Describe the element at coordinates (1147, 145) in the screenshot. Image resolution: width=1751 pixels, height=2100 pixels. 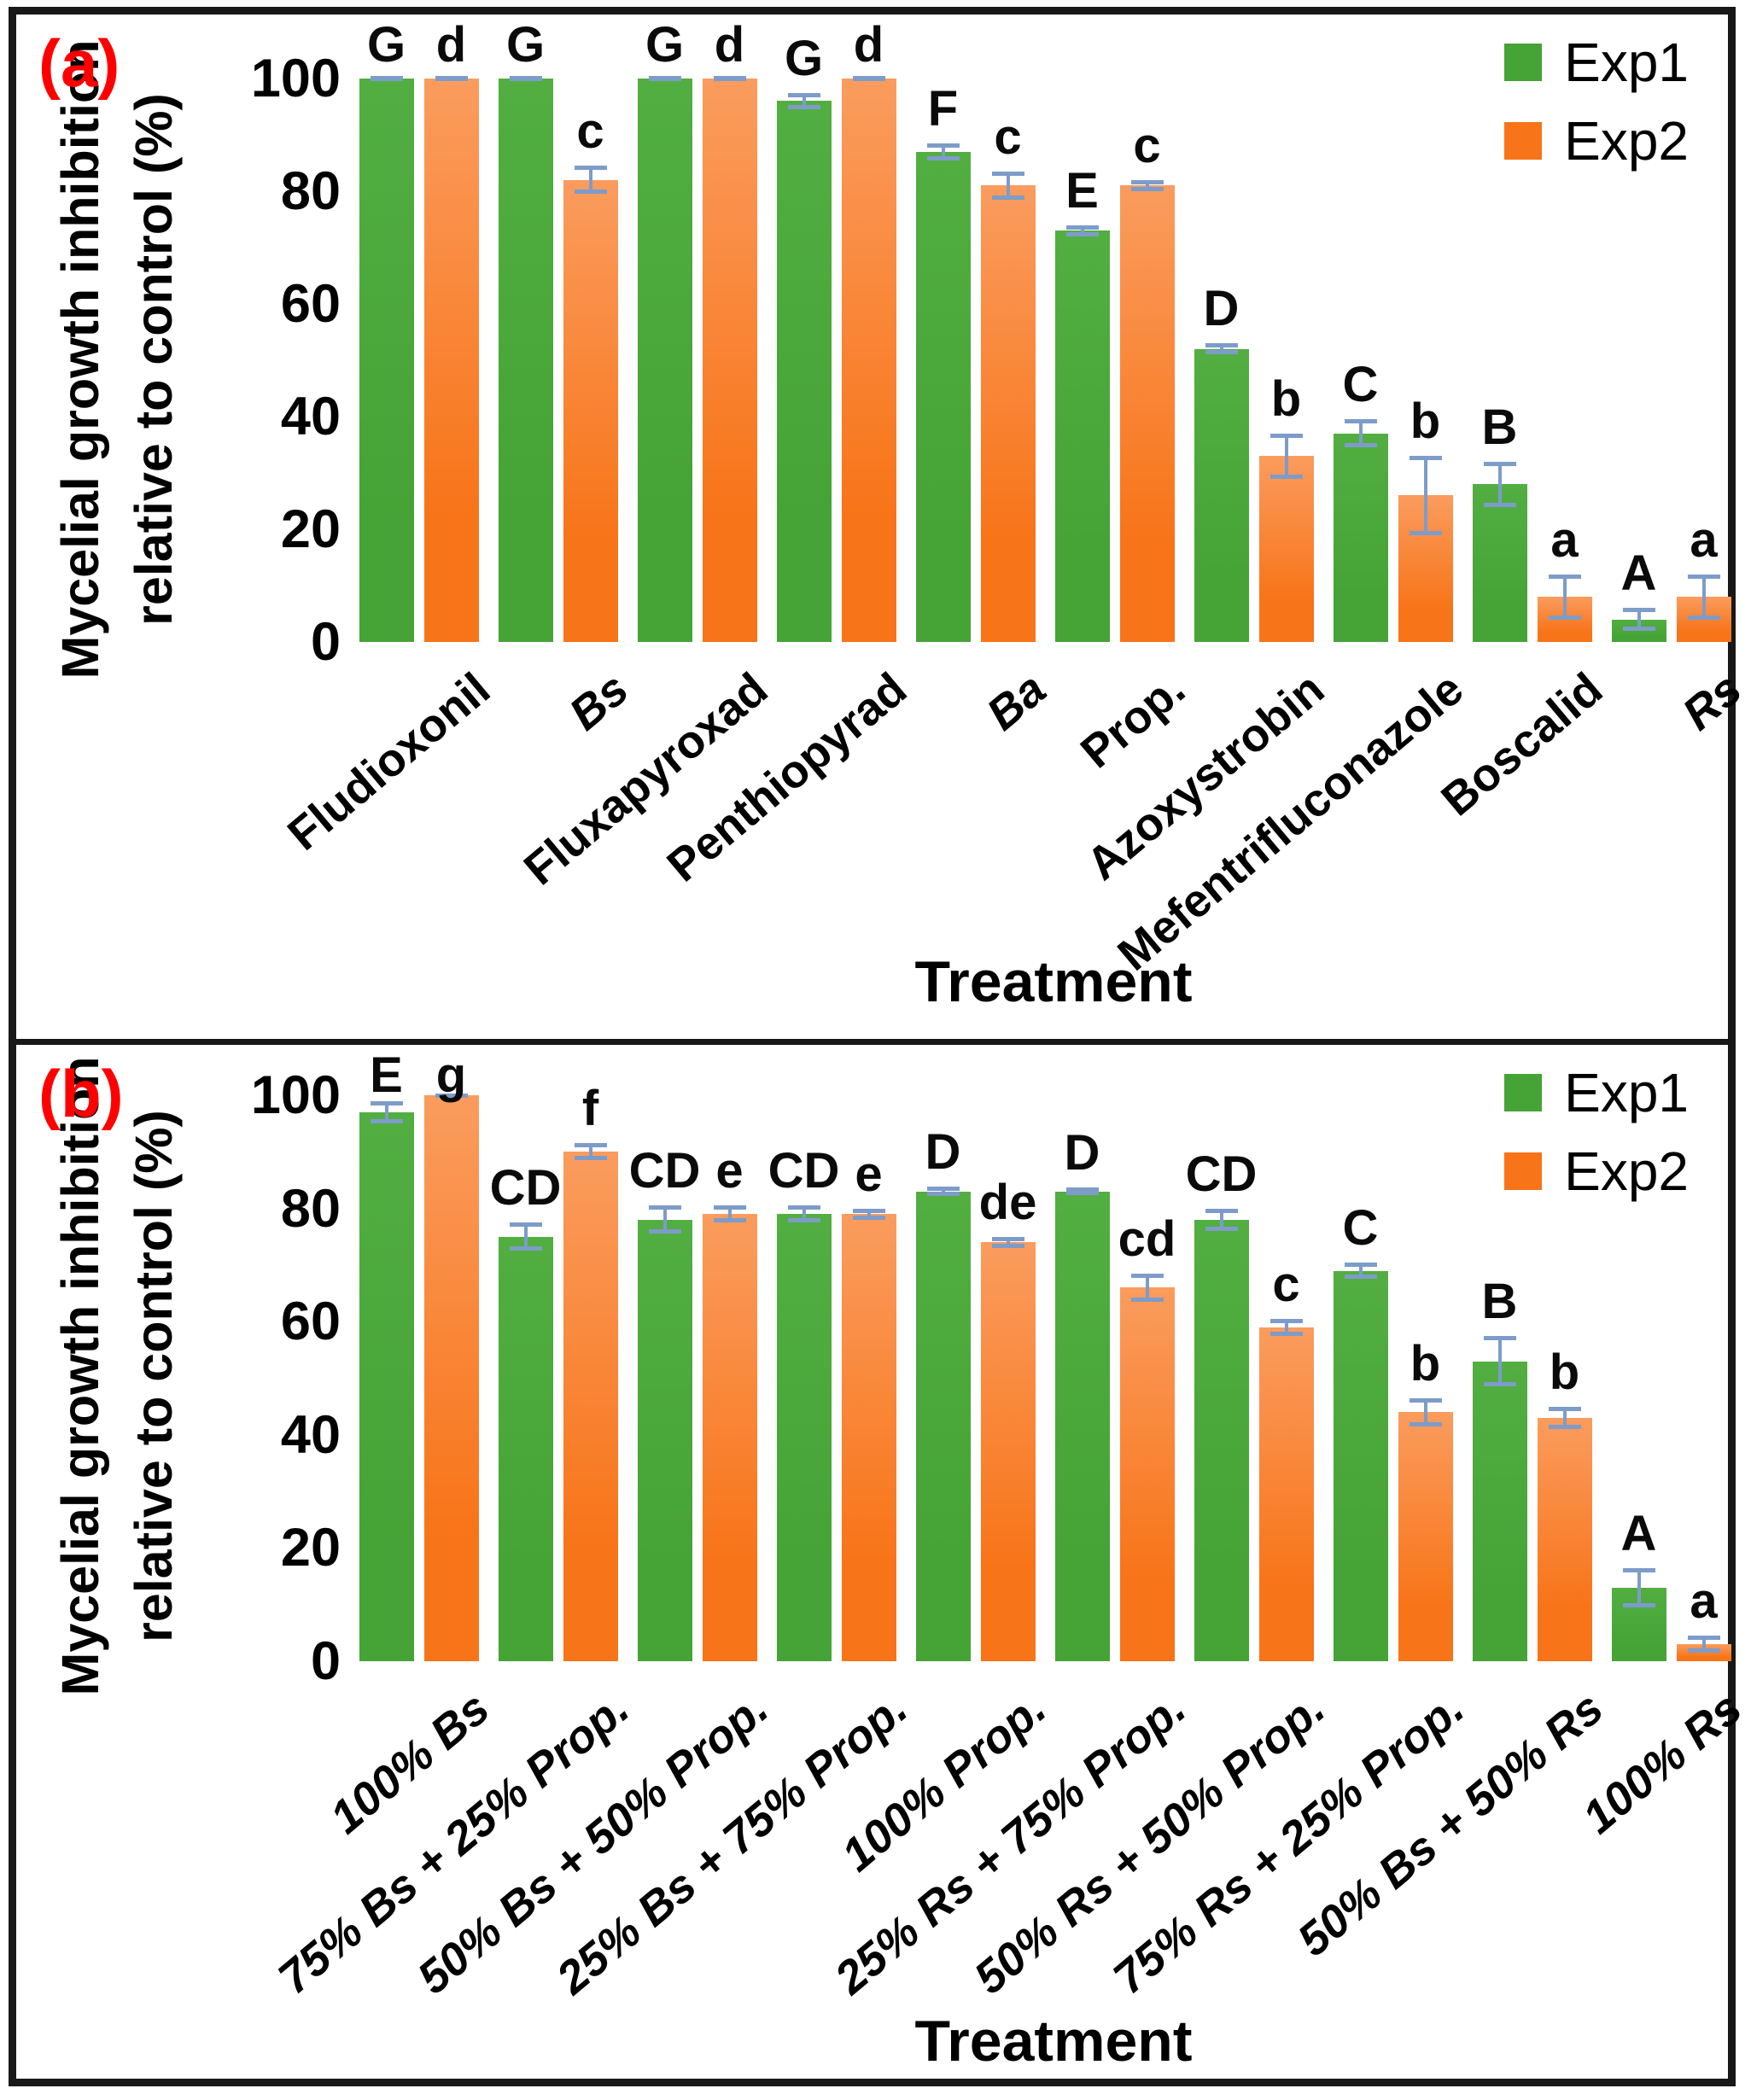
I see `sig-letter-exp2-5: c` at that location.